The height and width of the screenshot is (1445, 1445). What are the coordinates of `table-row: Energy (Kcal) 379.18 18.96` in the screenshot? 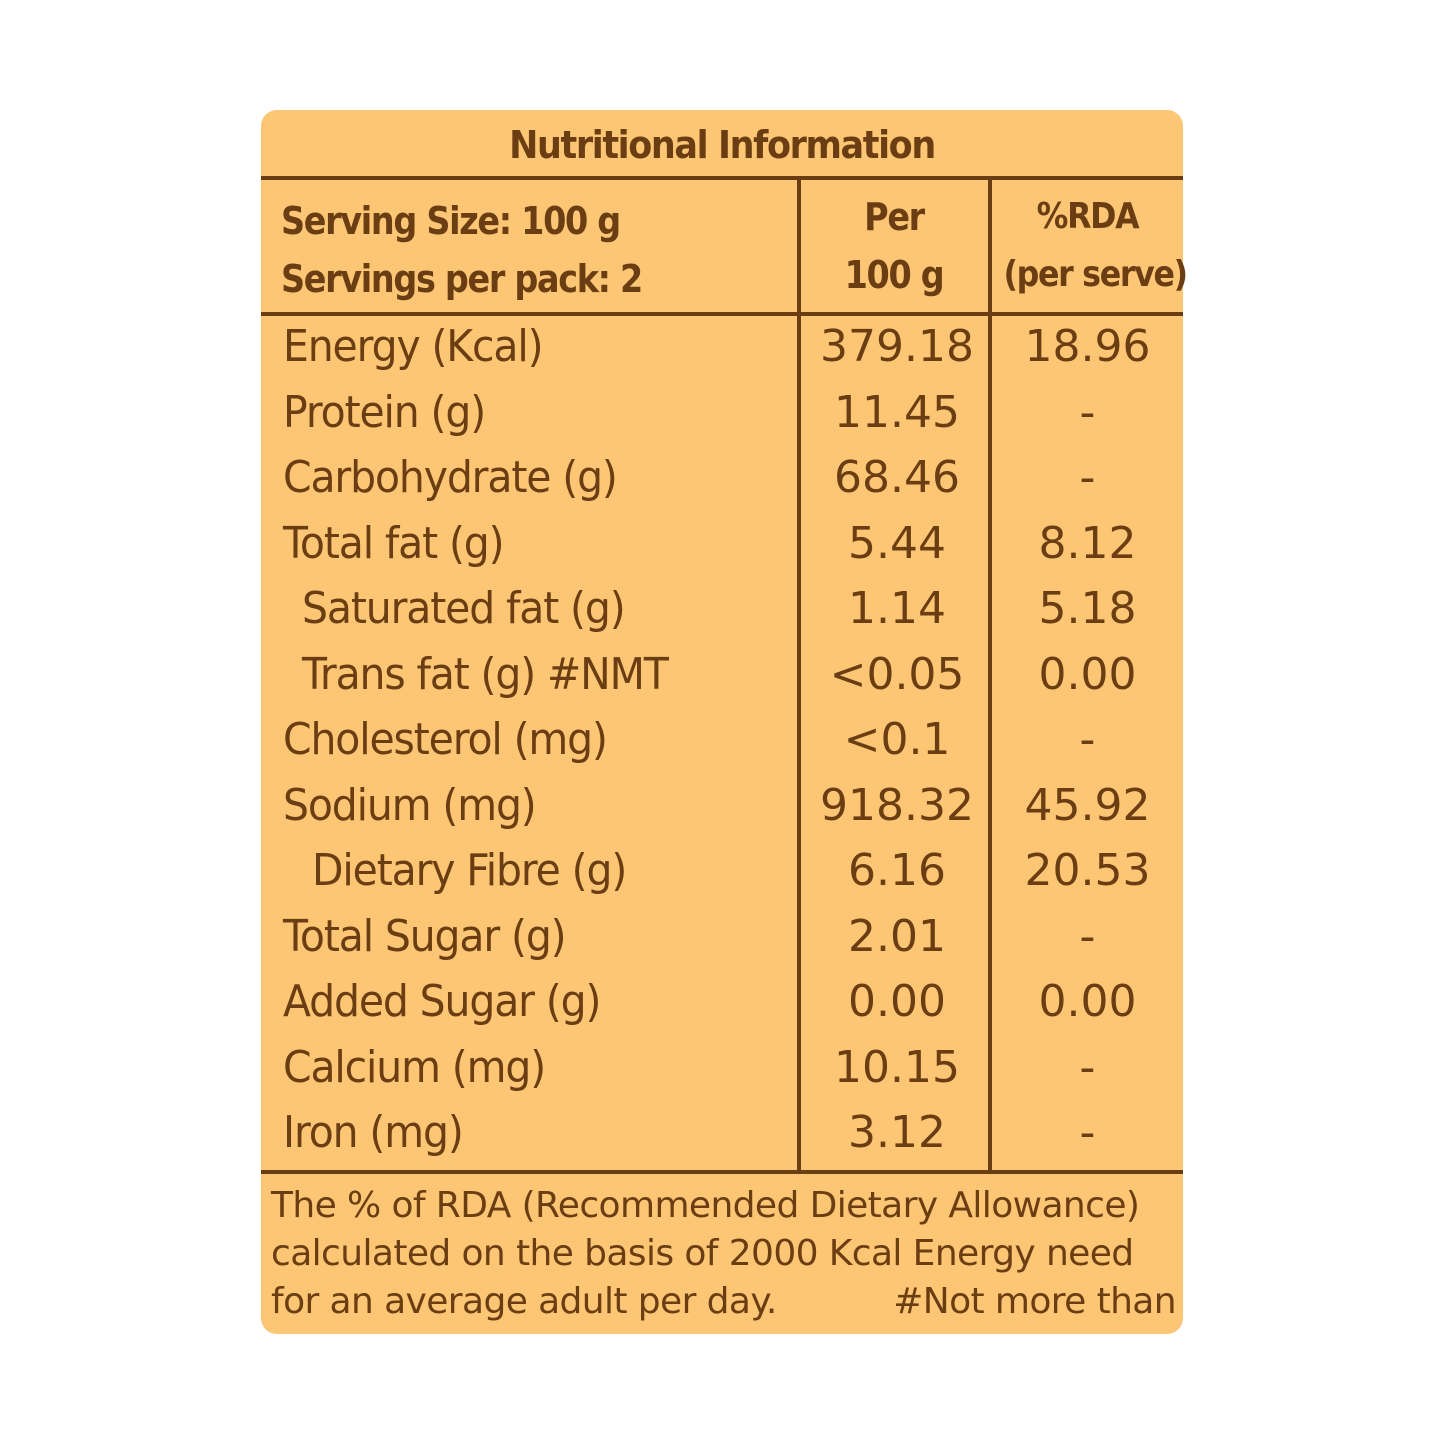 It's located at (722, 347).